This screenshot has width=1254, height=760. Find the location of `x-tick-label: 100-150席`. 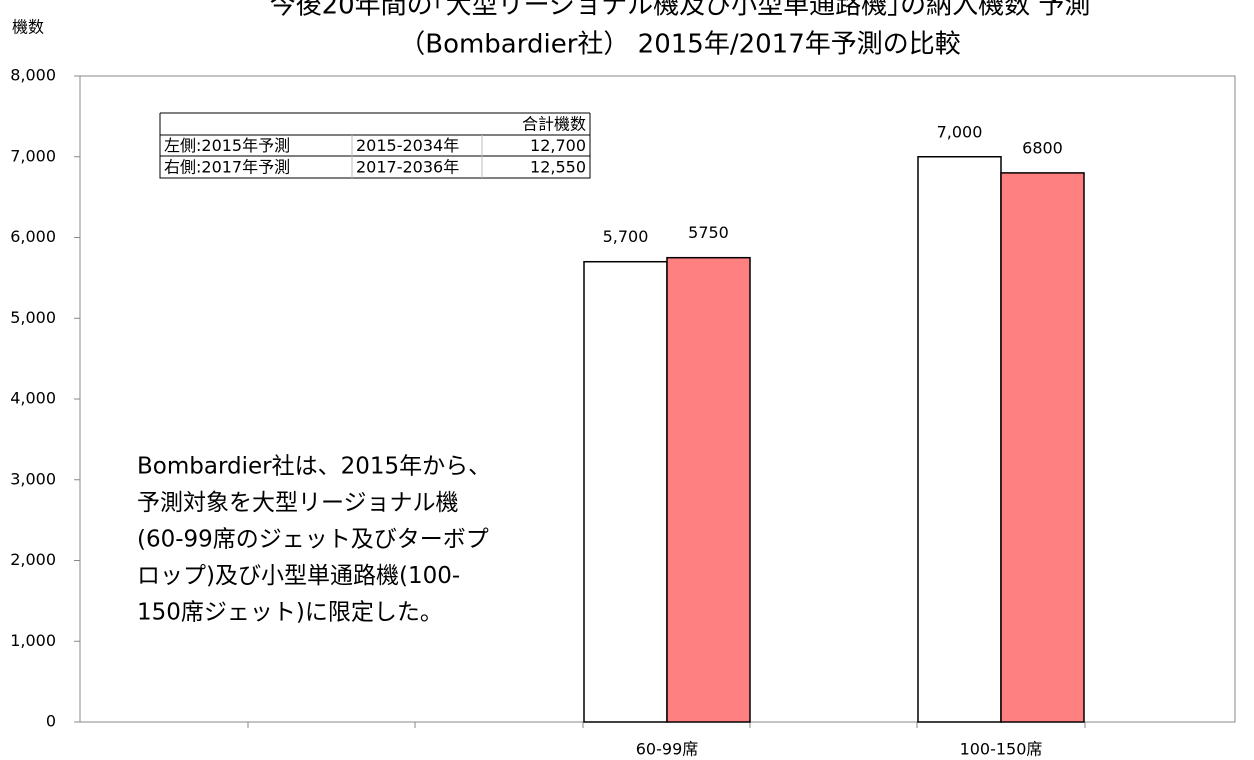

x-tick-label: 100-150席 is located at coordinates (1001, 749).